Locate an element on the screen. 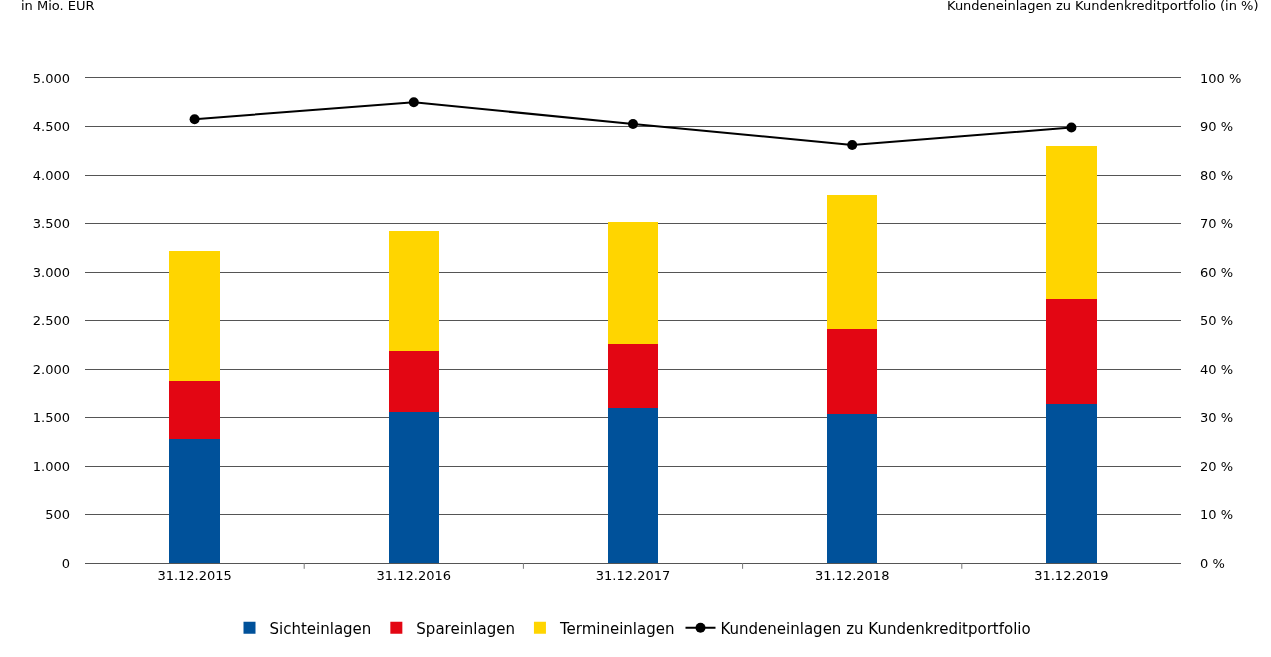 This screenshot has width=1271, height=657. y-tick-label: 2.500 is located at coordinates (51, 321).